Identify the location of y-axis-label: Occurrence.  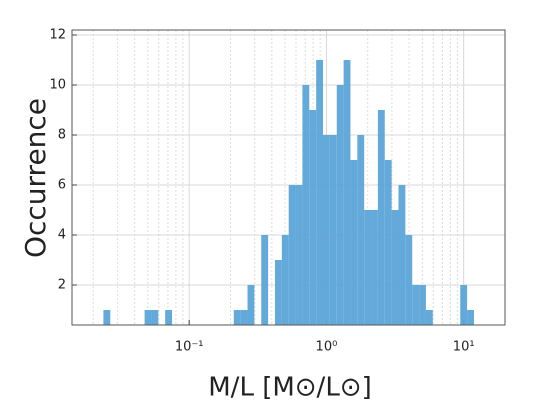
(35, 178).